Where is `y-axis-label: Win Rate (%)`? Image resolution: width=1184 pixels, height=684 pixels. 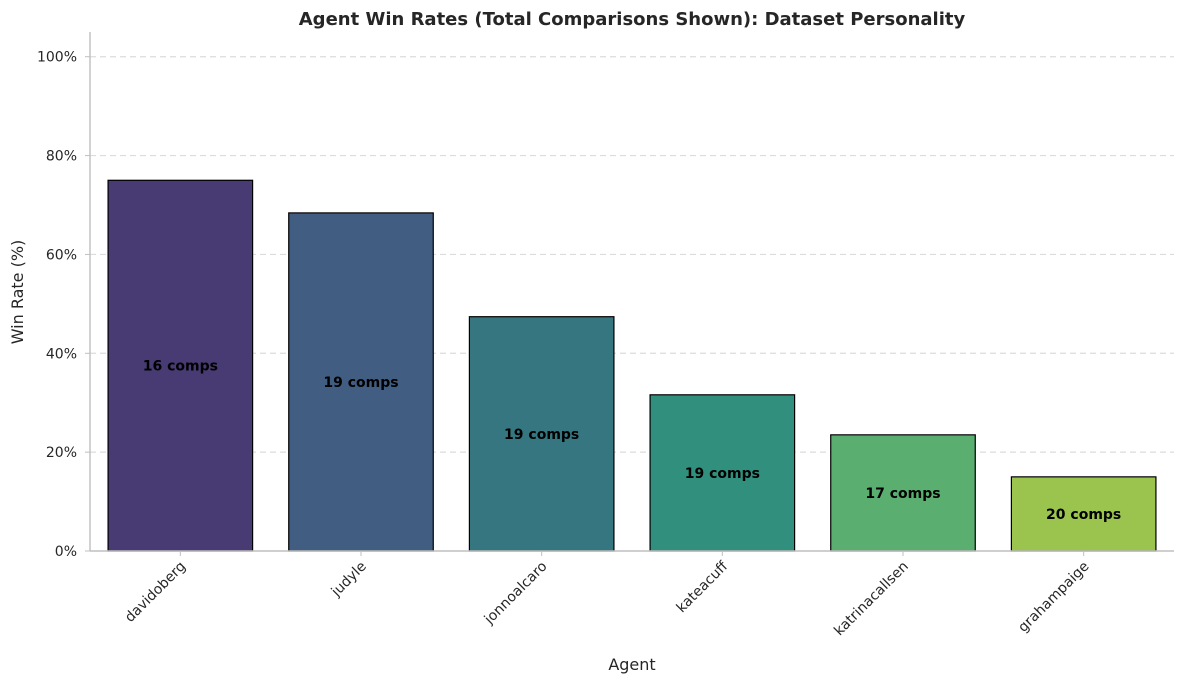
y-axis-label: Win Rate (%) is located at coordinates (17, 292).